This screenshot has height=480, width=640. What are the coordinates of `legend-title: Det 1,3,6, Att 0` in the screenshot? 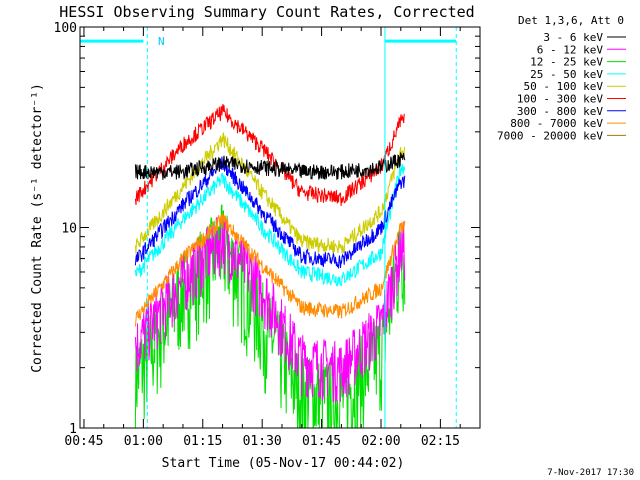 It's located at (571, 20).